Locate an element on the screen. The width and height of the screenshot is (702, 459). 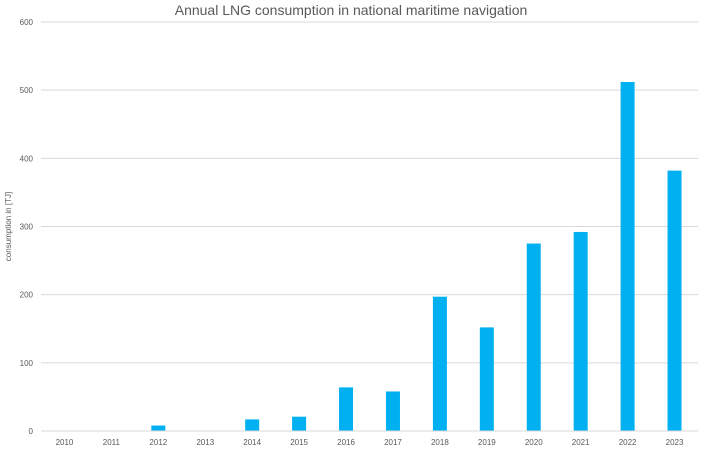
x-tick-label: 2016 is located at coordinates (346, 442).